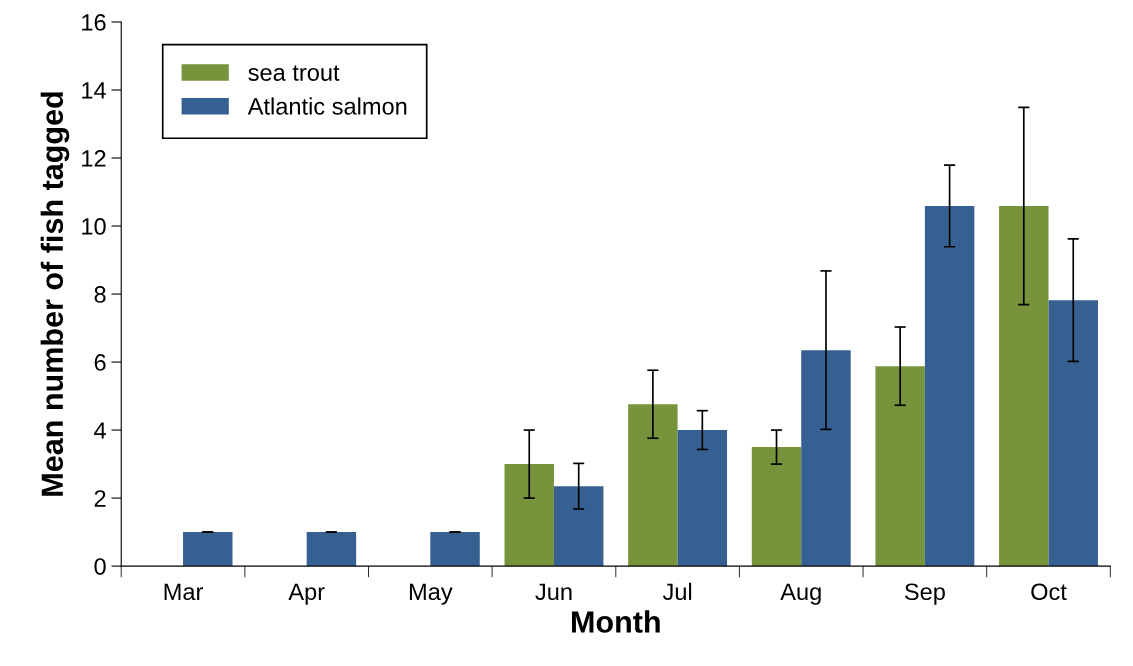 Image resolution: width=1133 pixels, height=666 pixels. What do you see at coordinates (677, 591) in the screenshot?
I see `x-tick-label: Jul` at bounding box center [677, 591].